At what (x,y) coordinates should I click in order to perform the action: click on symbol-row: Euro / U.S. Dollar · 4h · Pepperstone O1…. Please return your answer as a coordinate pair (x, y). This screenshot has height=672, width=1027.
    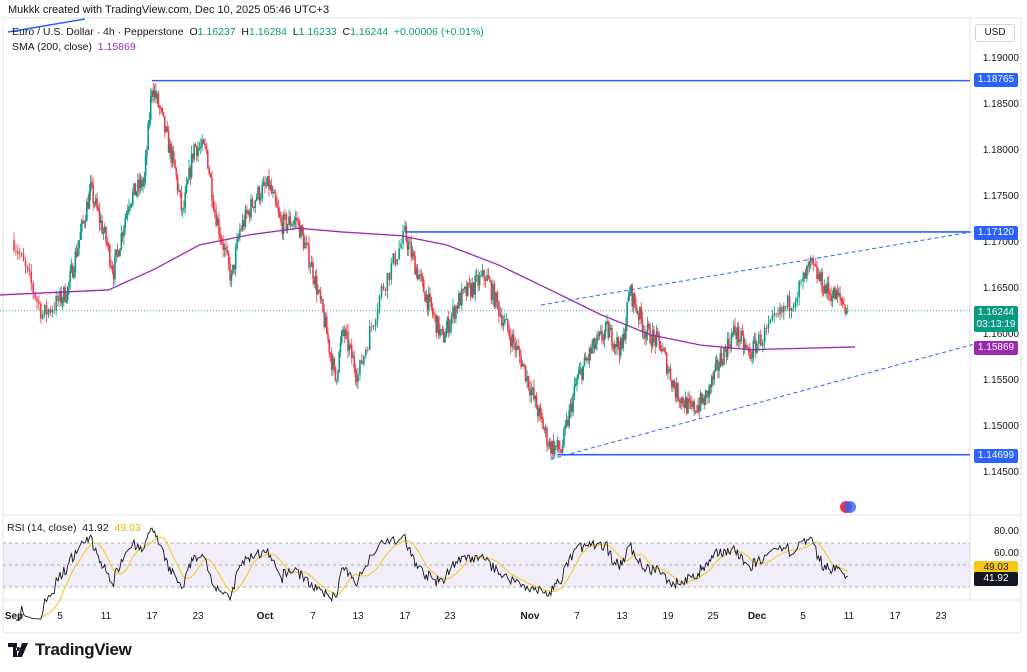
    Looking at the image, I should click on (248, 32).